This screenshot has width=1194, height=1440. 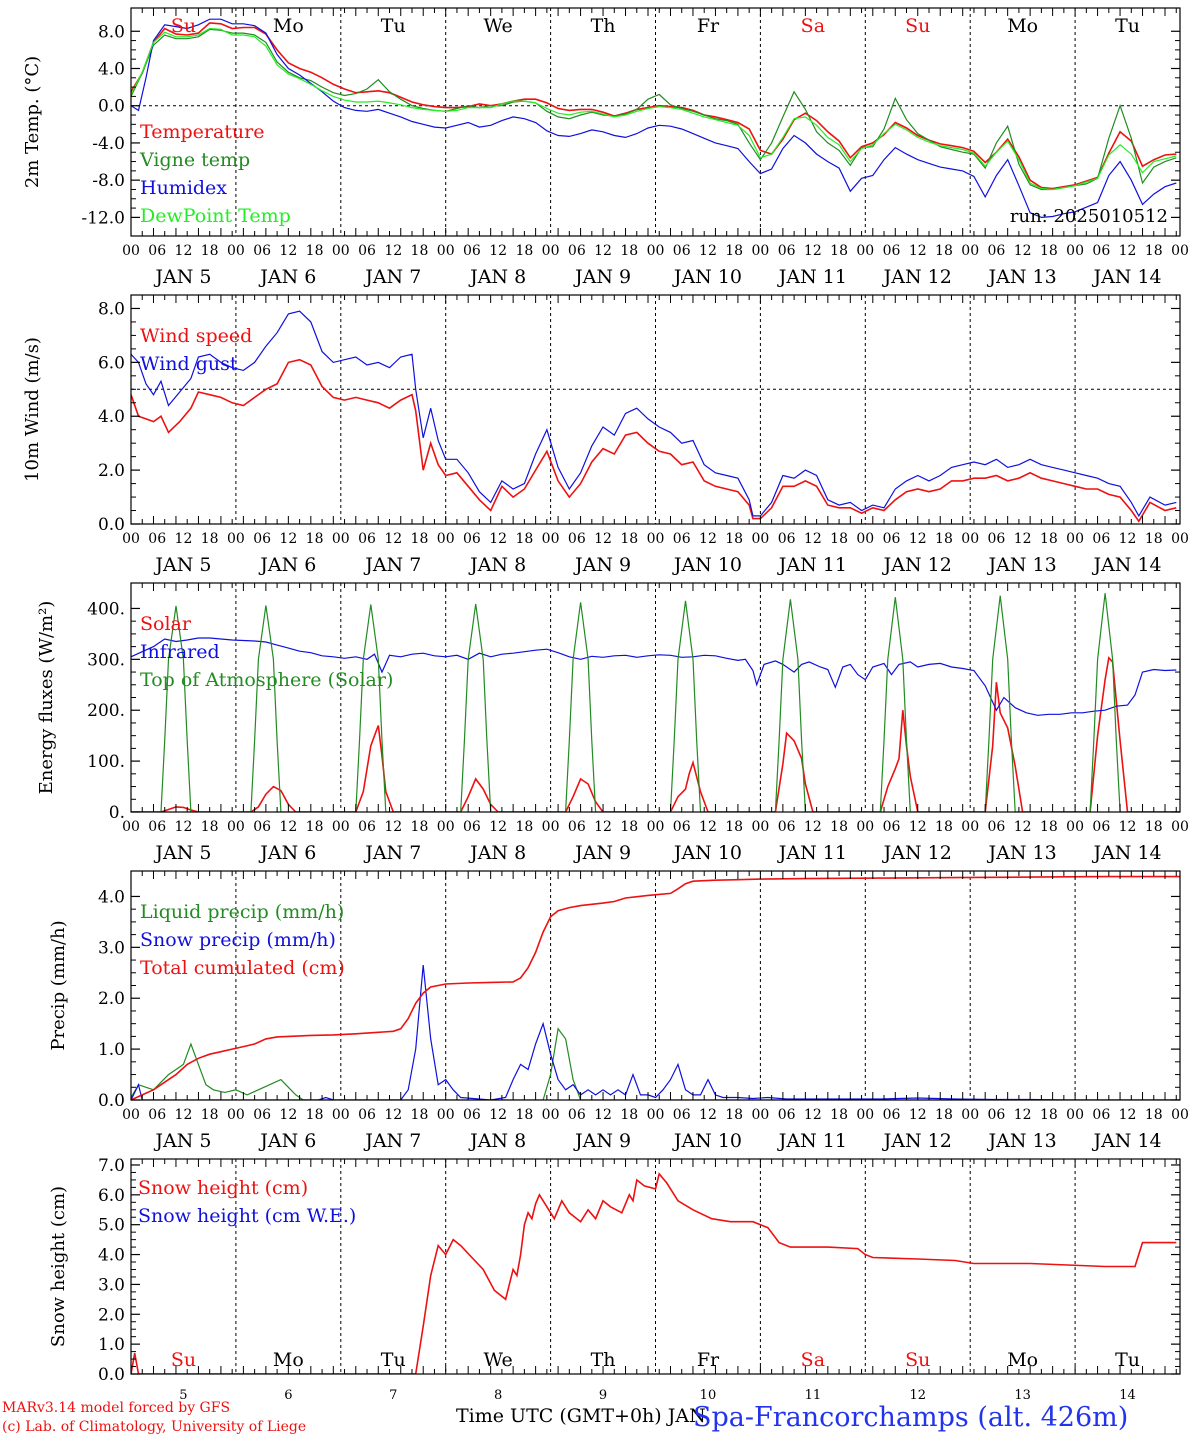 What do you see at coordinates (812, 853) in the screenshot?
I see `x-date-label: JAN 11` at bounding box center [812, 853].